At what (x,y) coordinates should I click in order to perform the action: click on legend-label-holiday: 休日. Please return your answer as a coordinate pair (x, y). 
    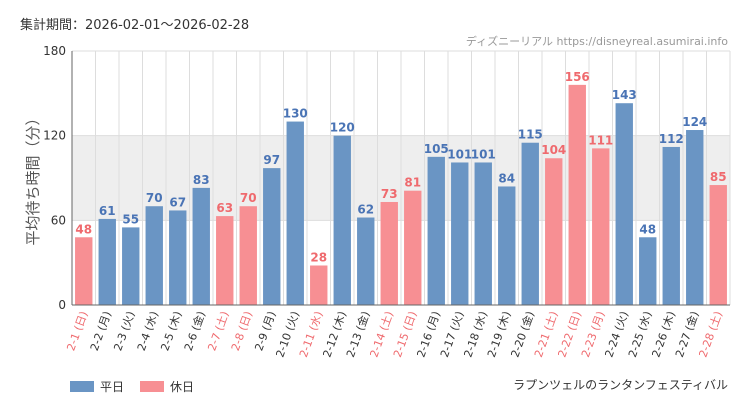
    Looking at the image, I should click on (182, 387).